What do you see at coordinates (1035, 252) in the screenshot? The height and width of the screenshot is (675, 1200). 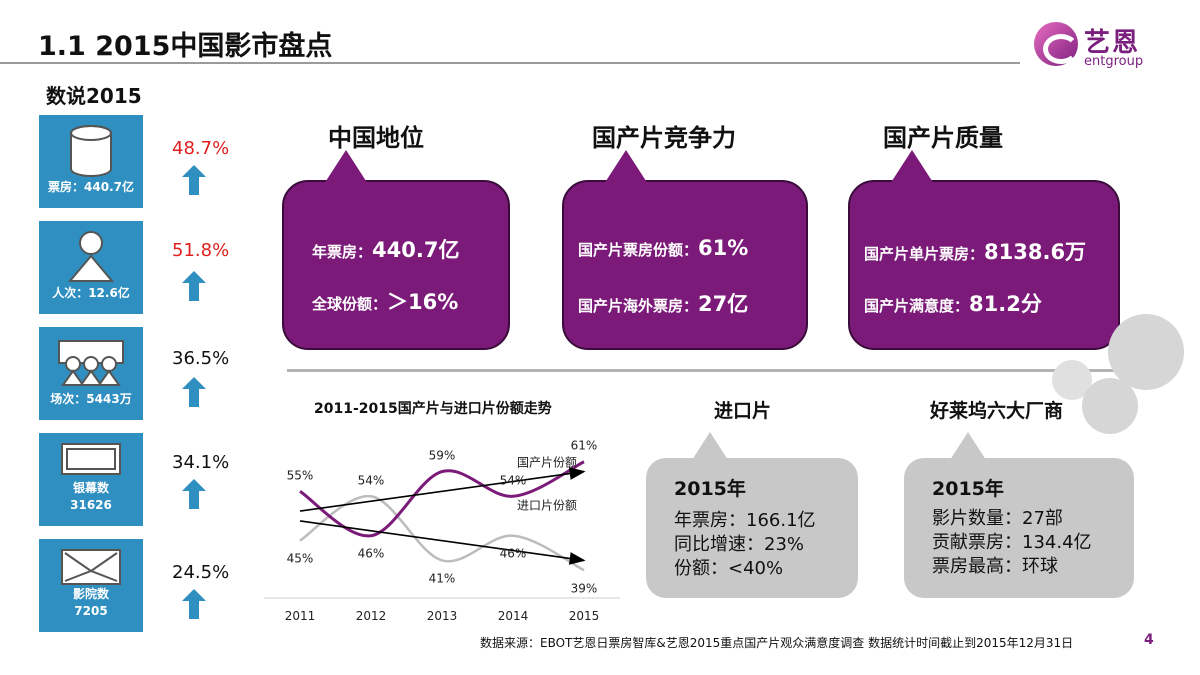 I see `panel-line-value: 8138.6万` at bounding box center [1035, 252].